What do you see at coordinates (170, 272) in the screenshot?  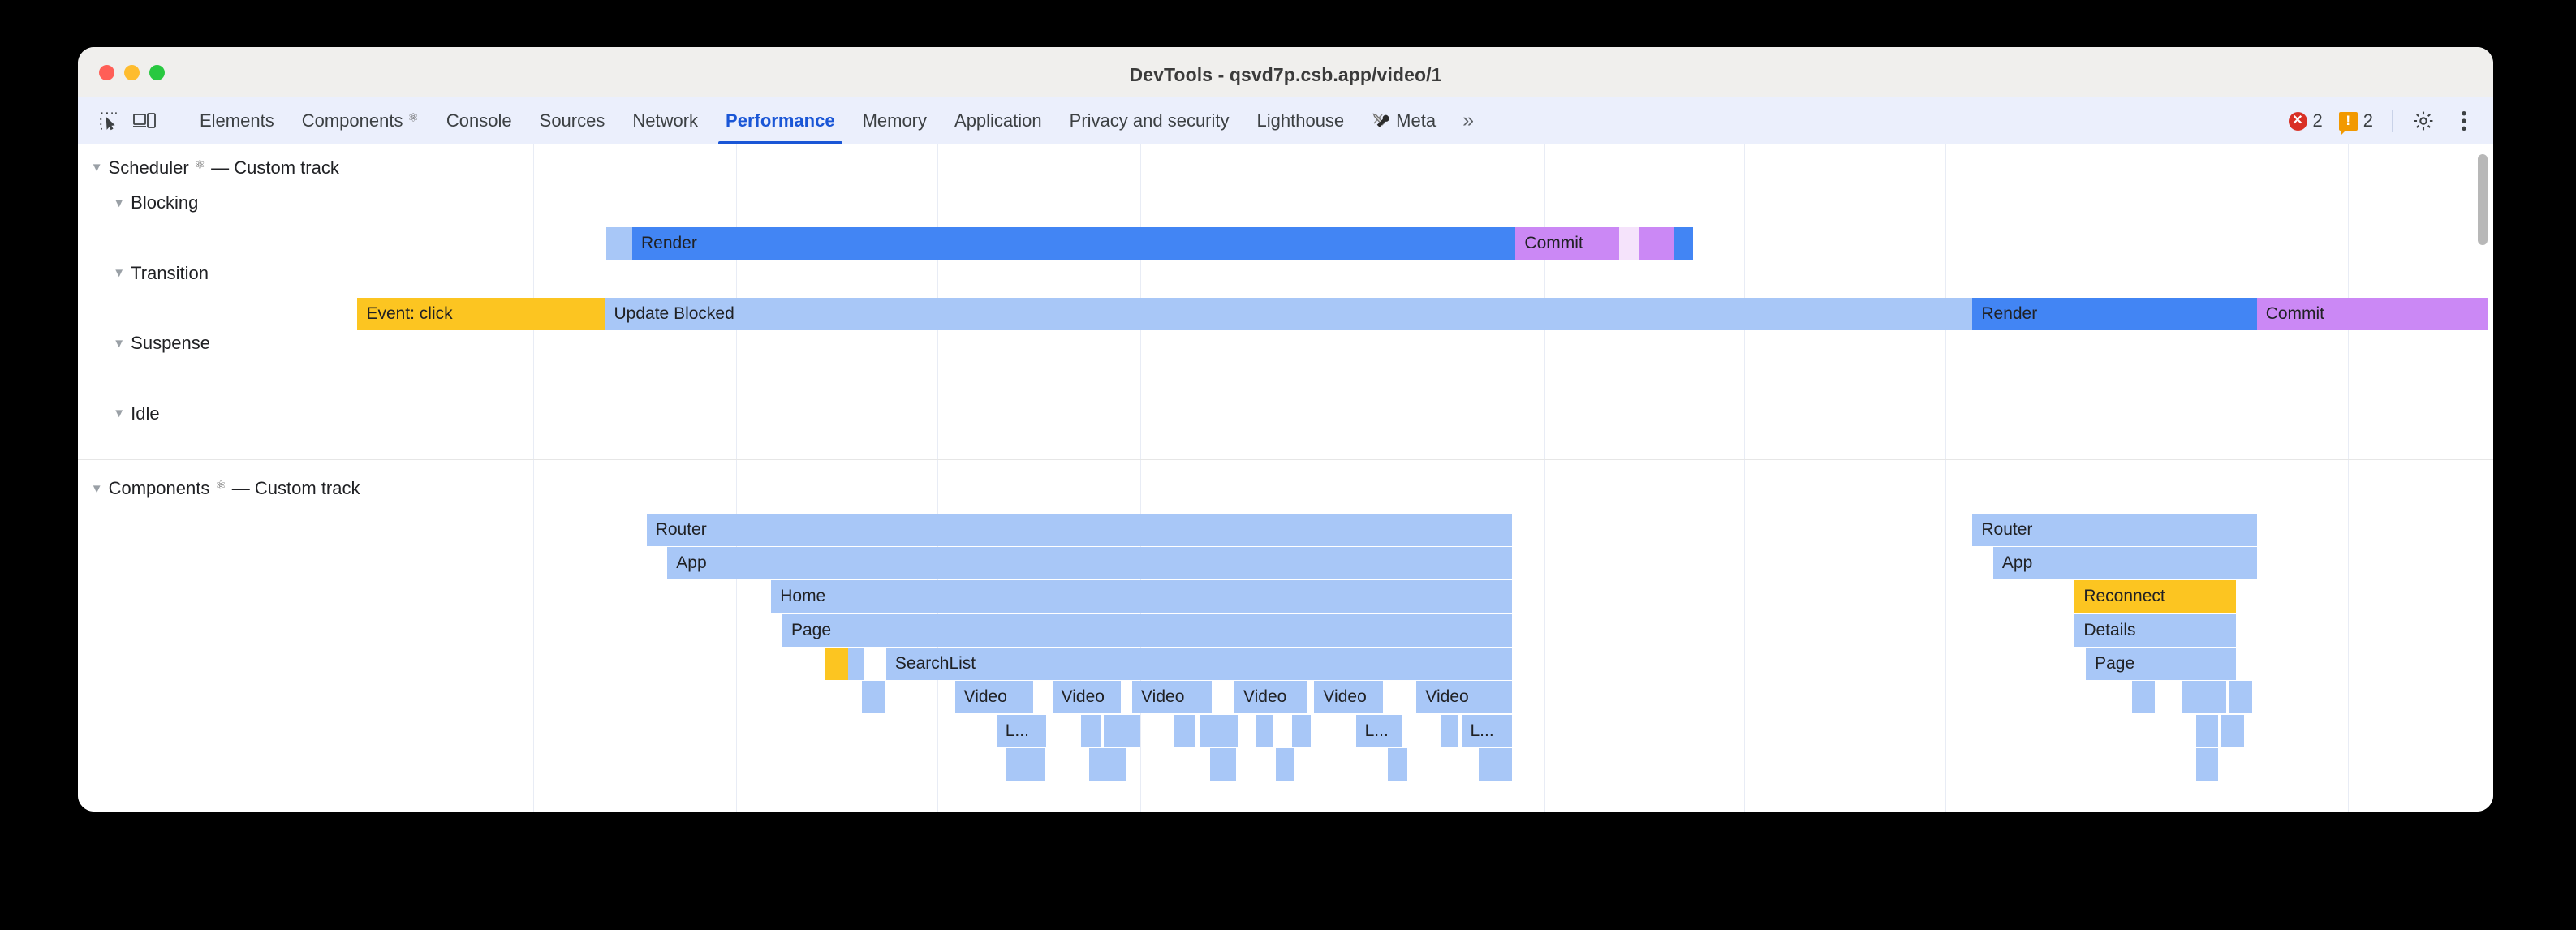 I see `group-label: Transition` at bounding box center [170, 272].